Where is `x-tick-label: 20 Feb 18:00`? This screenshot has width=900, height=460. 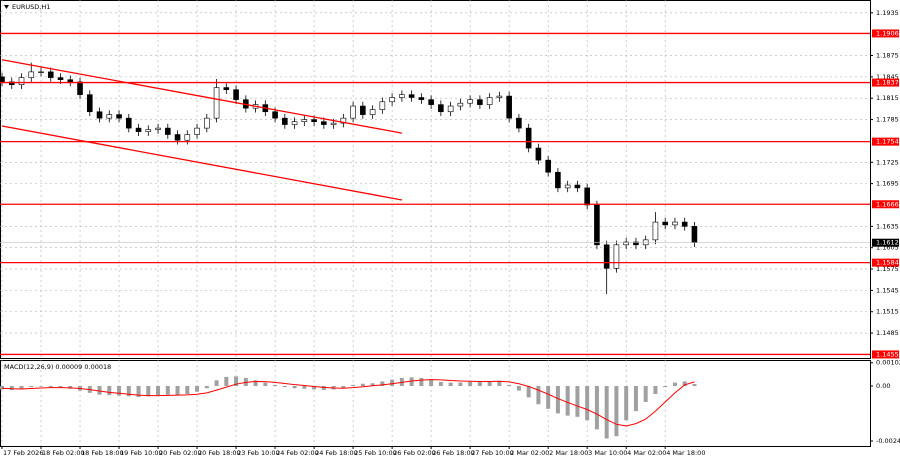
x-tick-label: 20 Feb 18:00 is located at coordinates (219, 453).